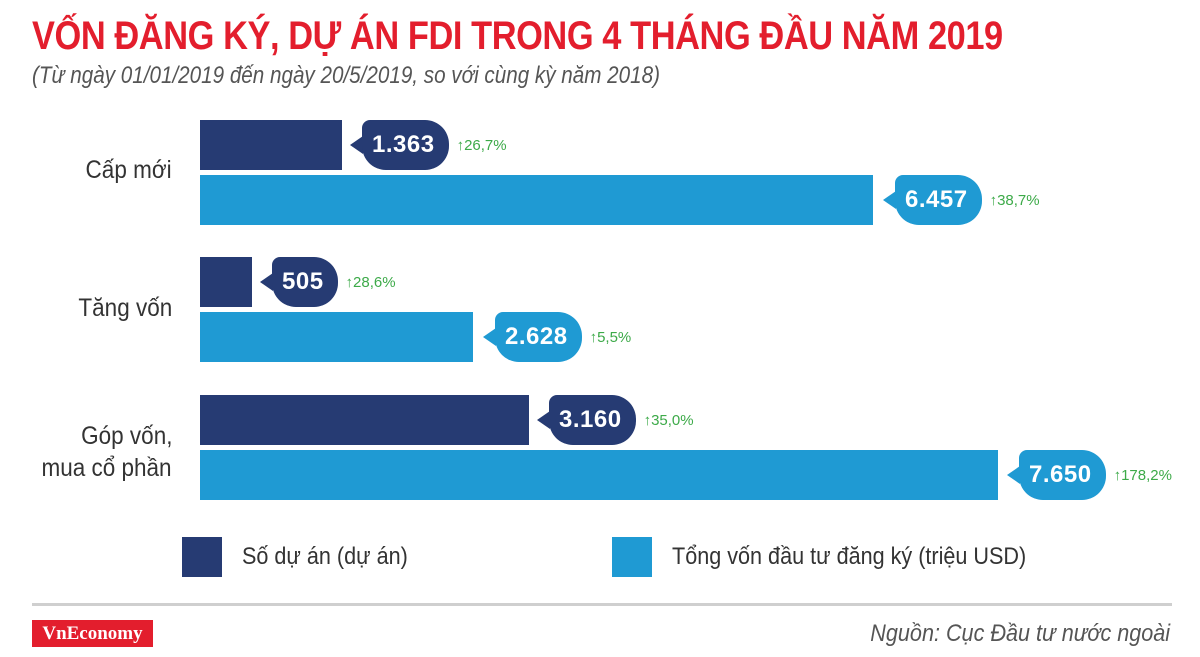 The image size is (1200, 657). I want to click on legend-swatch-capital, so click(632, 557).